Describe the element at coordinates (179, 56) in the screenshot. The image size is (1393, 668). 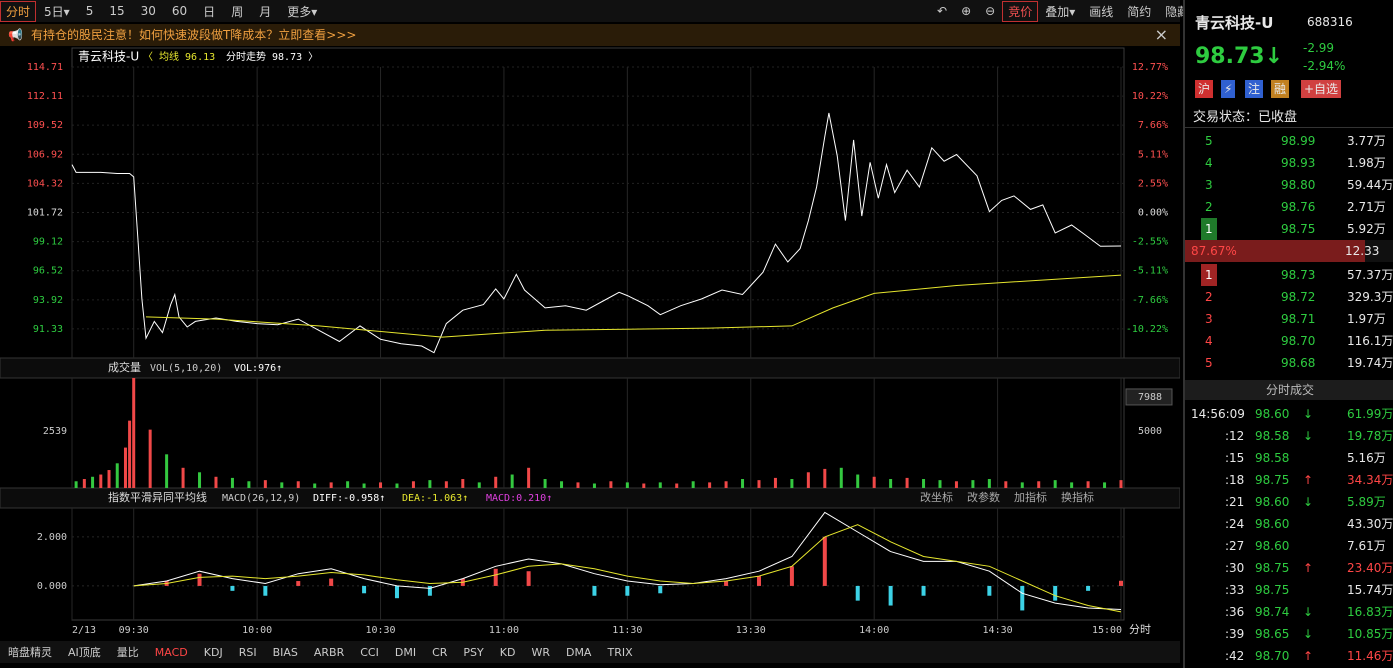
I see `legend-avg: 〈 均线 96.13` at that location.